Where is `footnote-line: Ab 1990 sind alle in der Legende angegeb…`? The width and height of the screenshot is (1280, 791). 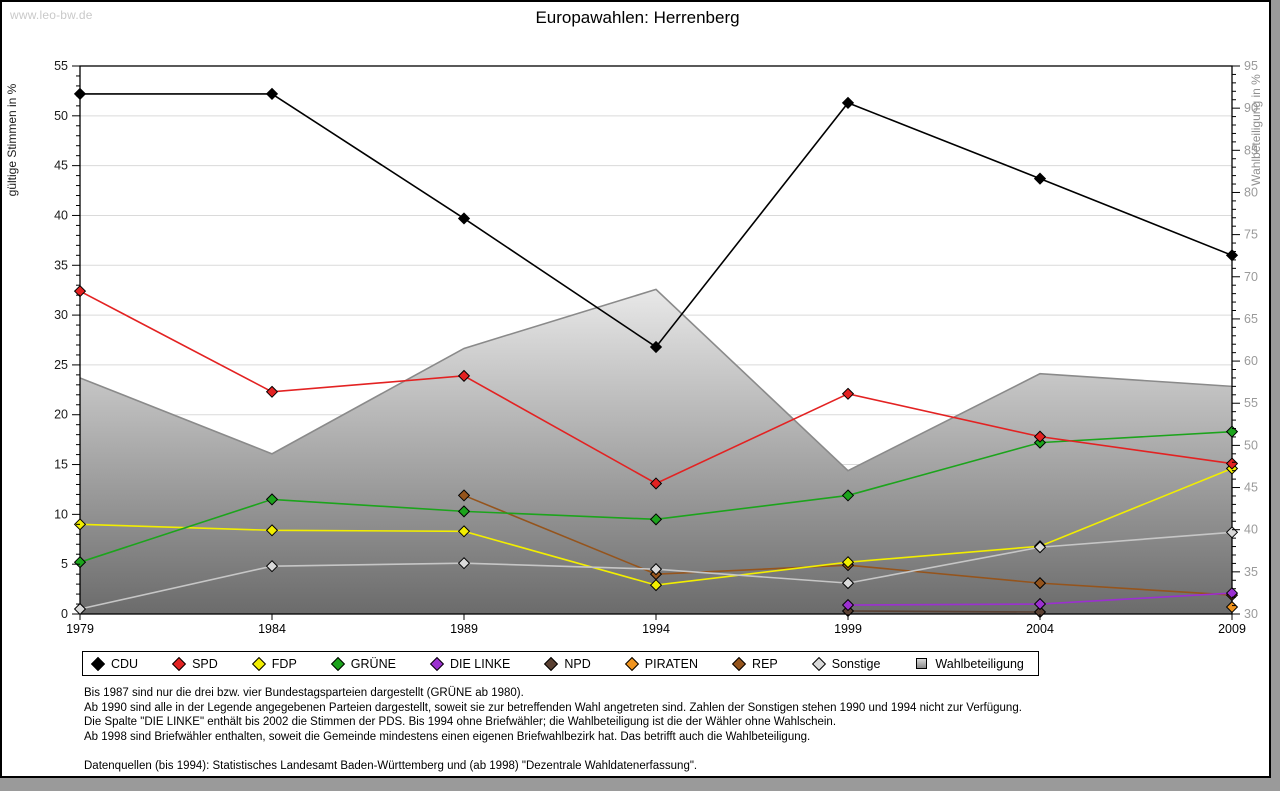
footnote-line: Ab 1990 sind alle in der Legende angegeb… is located at coordinates (553, 707).